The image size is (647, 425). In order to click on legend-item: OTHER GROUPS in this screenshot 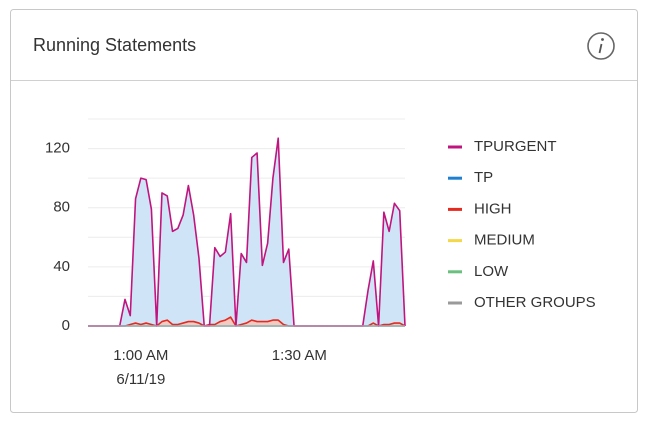, I will do `click(522, 302)`.